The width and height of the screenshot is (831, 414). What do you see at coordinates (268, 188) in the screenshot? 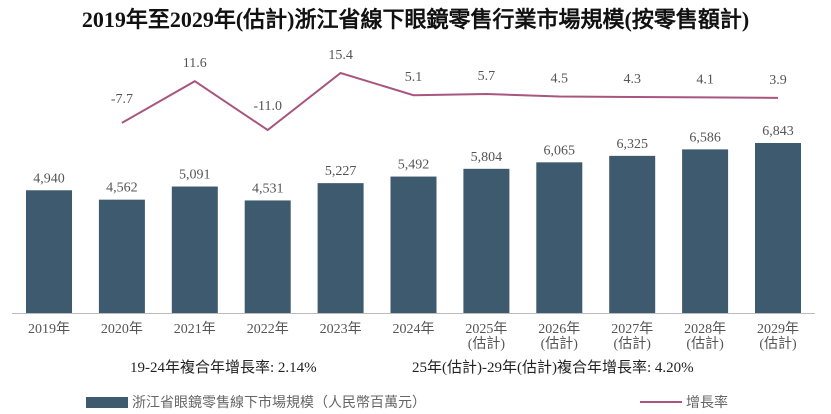
I see `bar-value-label: 4,531` at bounding box center [268, 188].